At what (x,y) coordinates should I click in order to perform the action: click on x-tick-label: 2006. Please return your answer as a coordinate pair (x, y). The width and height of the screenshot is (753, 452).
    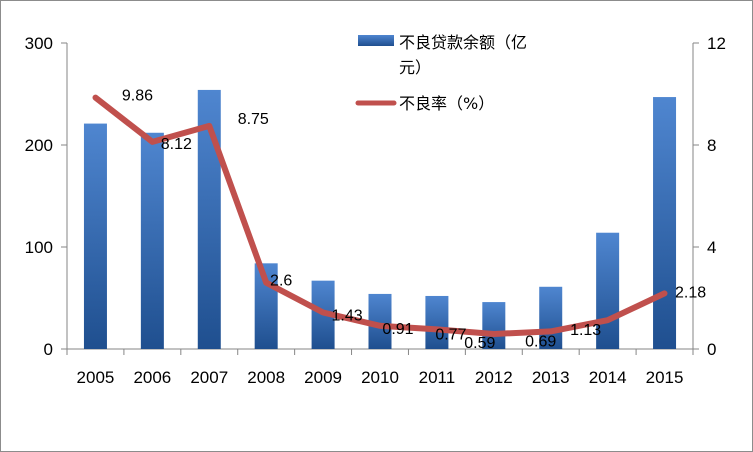
    Looking at the image, I should click on (152, 377).